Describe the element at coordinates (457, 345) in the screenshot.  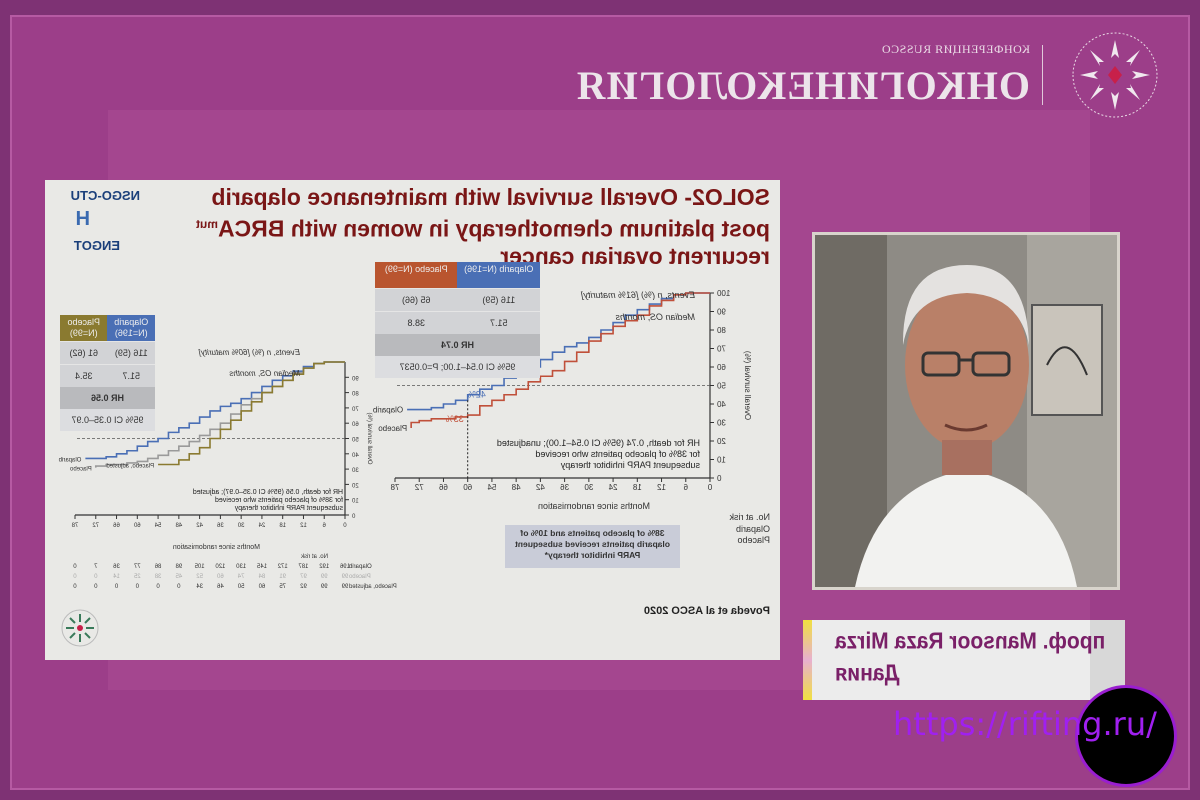
I see `hazard-ratio: HR 0.74` at that location.